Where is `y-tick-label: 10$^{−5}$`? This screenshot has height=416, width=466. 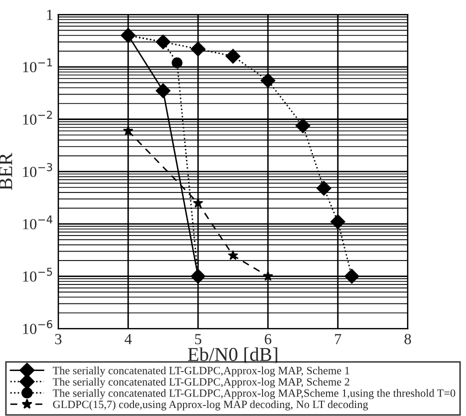 y-tick-label: 10$^{−5}$ is located at coordinates (37, 275).